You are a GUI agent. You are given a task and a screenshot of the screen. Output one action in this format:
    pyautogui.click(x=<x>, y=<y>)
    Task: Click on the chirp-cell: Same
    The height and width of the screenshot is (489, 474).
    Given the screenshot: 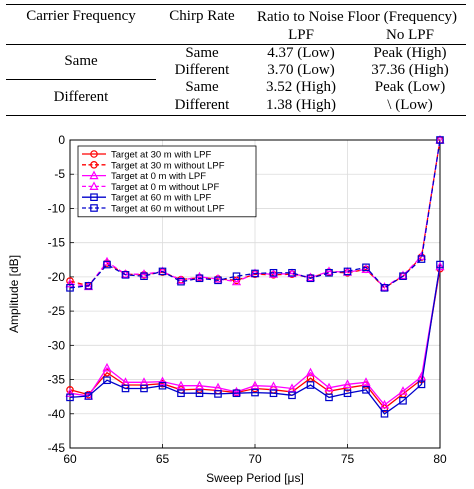 What is the action you would take?
    pyautogui.click(x=202, y=53)
    